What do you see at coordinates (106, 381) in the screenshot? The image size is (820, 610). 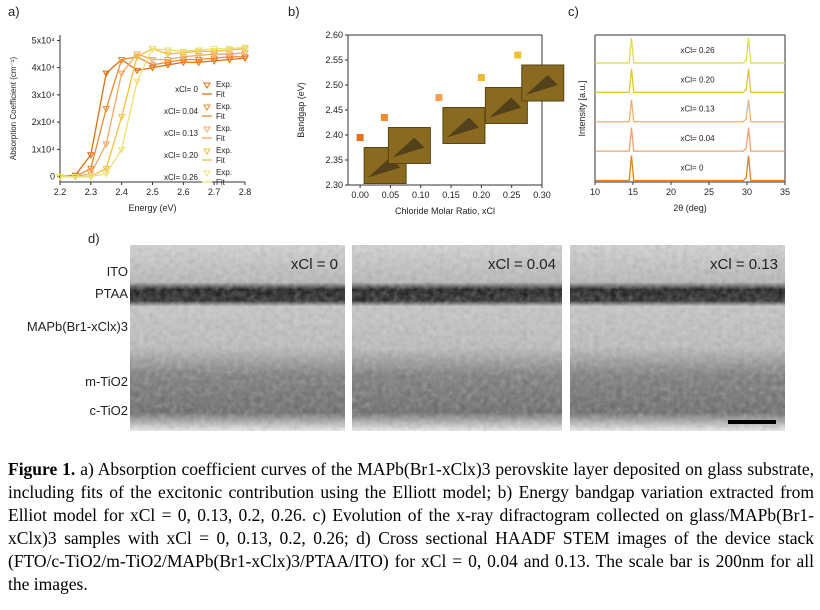 I see `layer-label: m-TiO2` at bounding box center [106, 381].